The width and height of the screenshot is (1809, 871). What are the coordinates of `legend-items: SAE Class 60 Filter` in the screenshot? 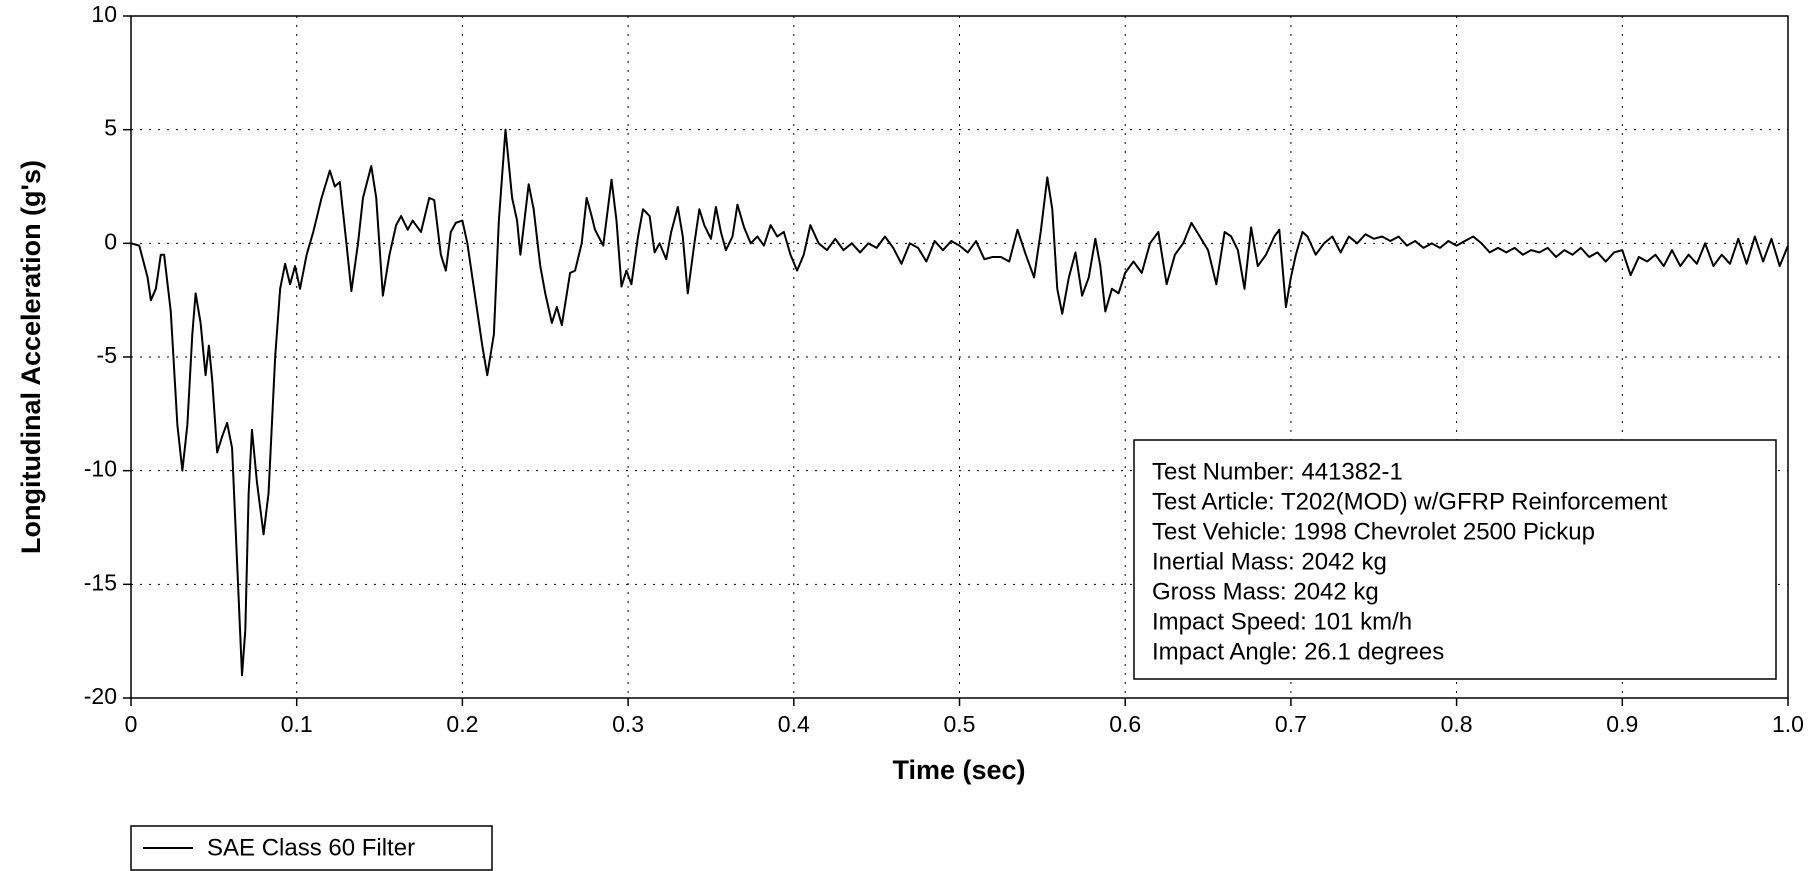 It's located at (279, 847).